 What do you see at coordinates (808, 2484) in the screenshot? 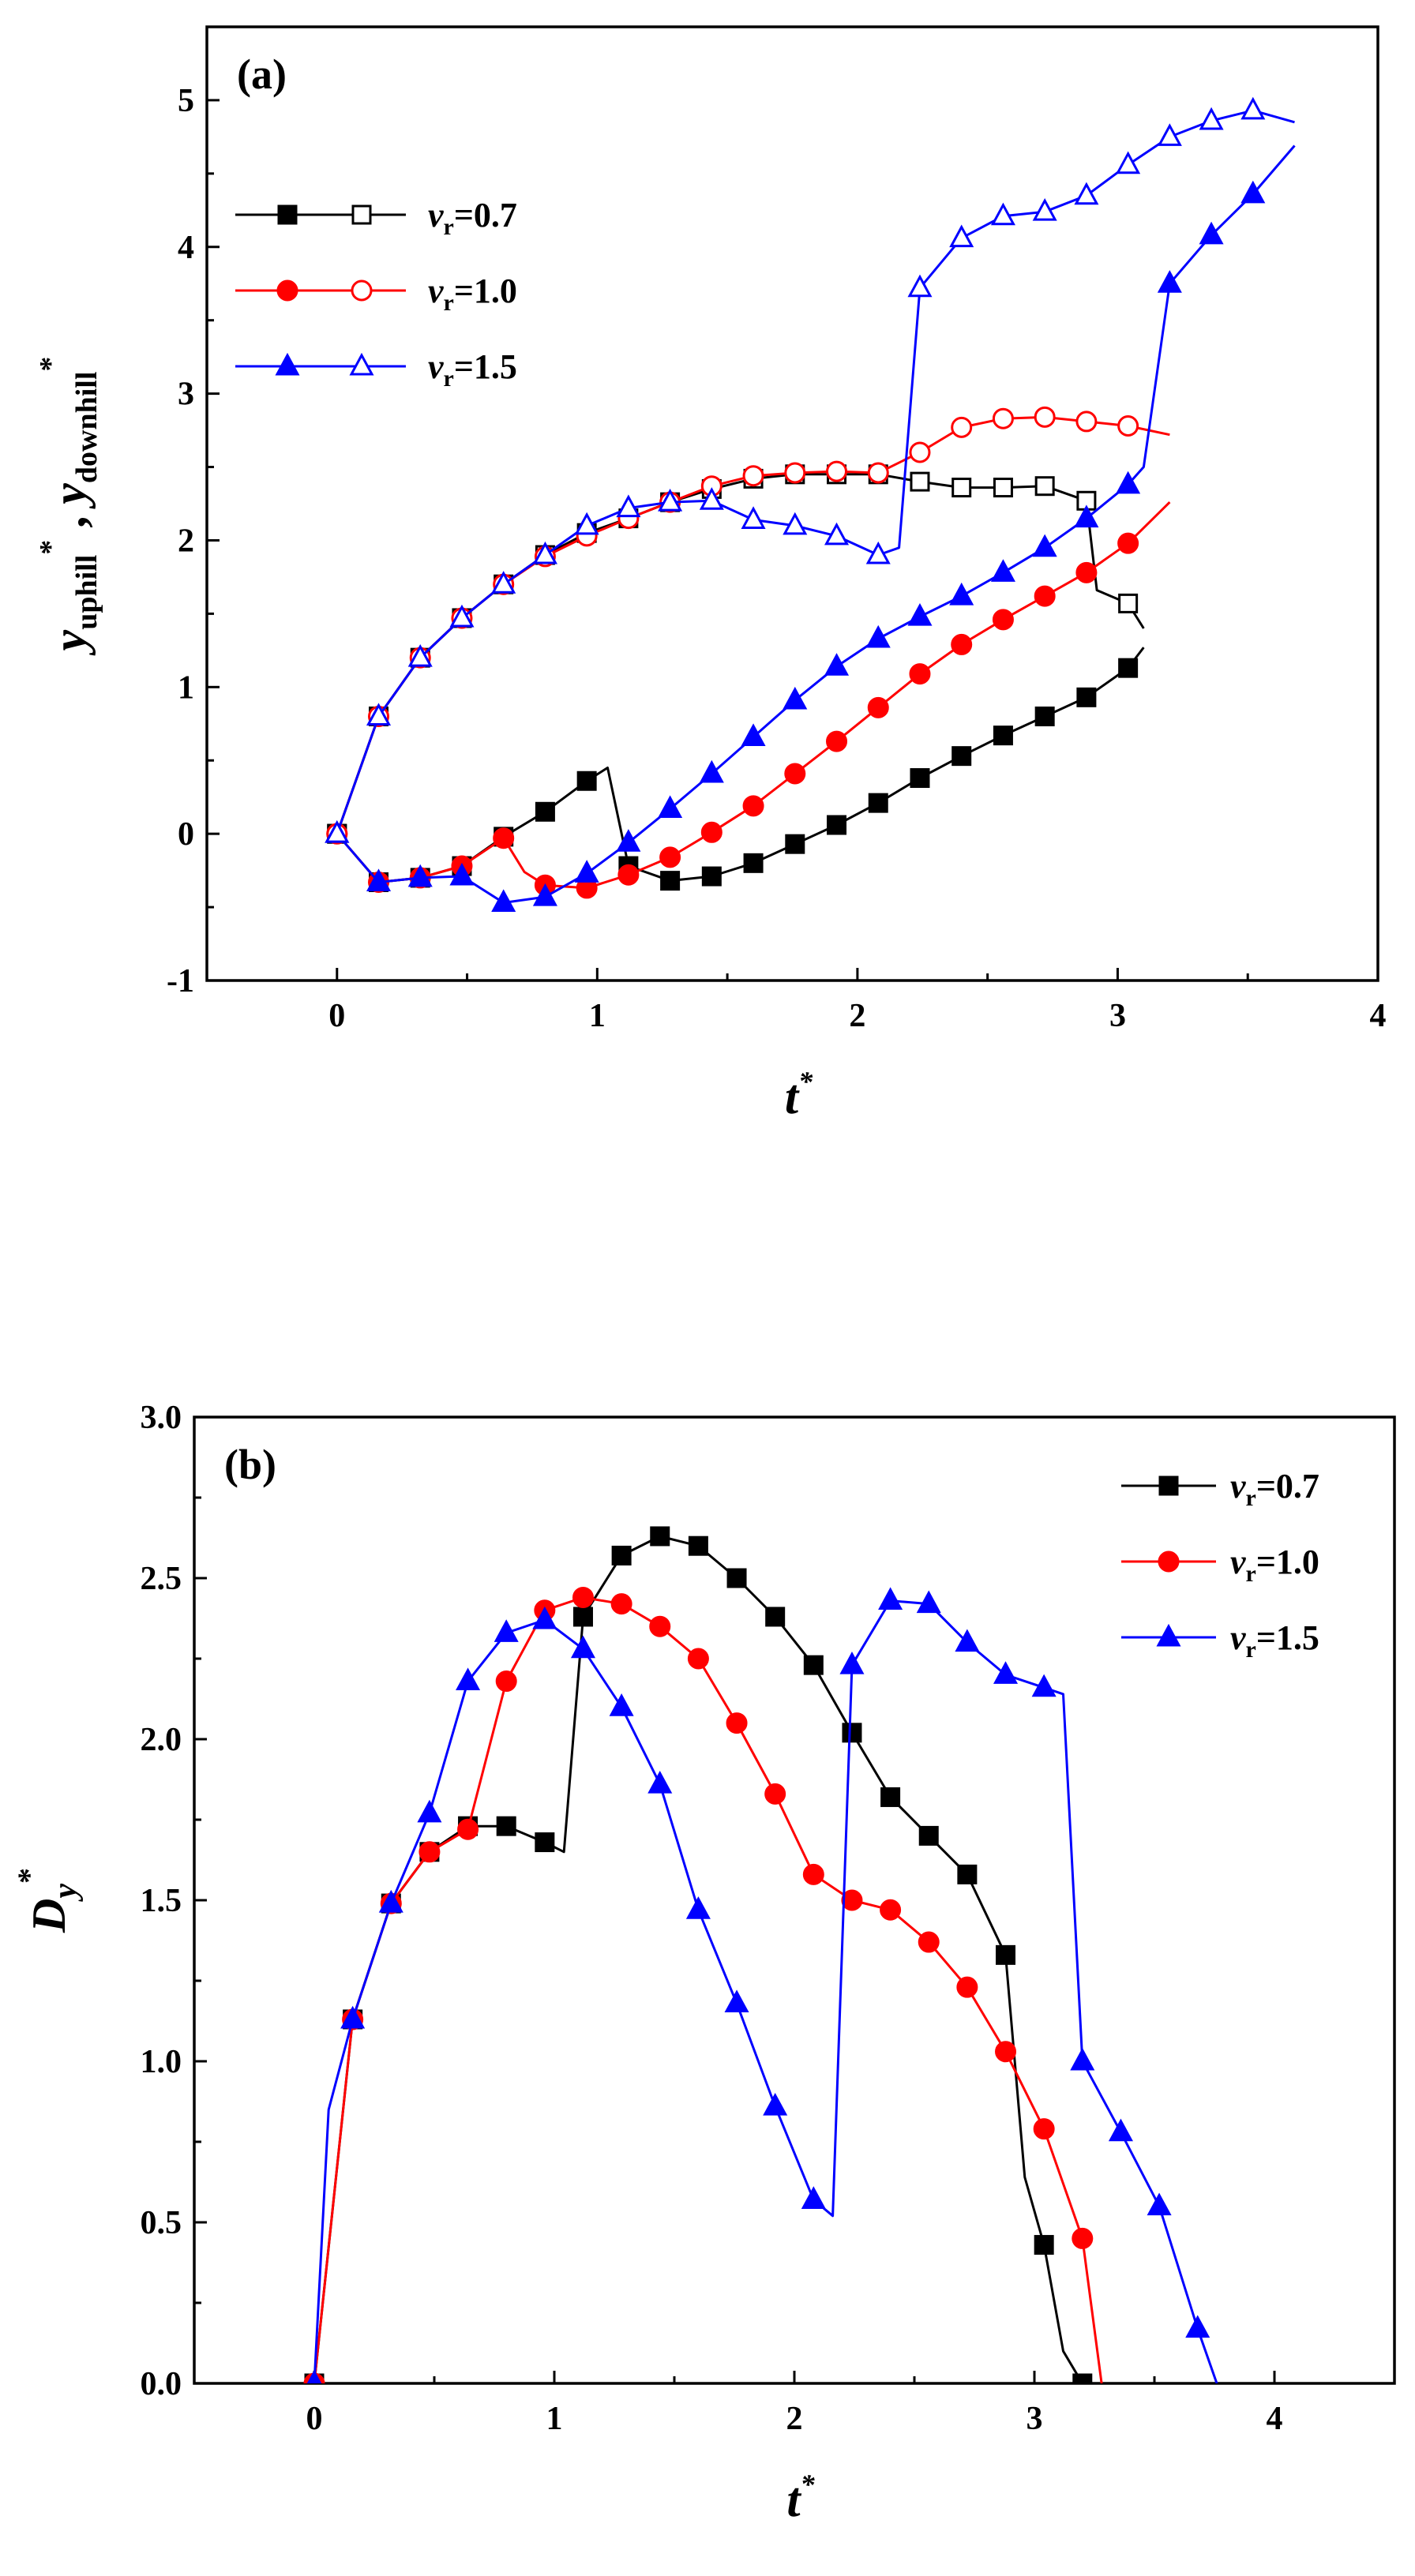
I see `x-axis-label-sup: *` at bounding box center [808, 2484].